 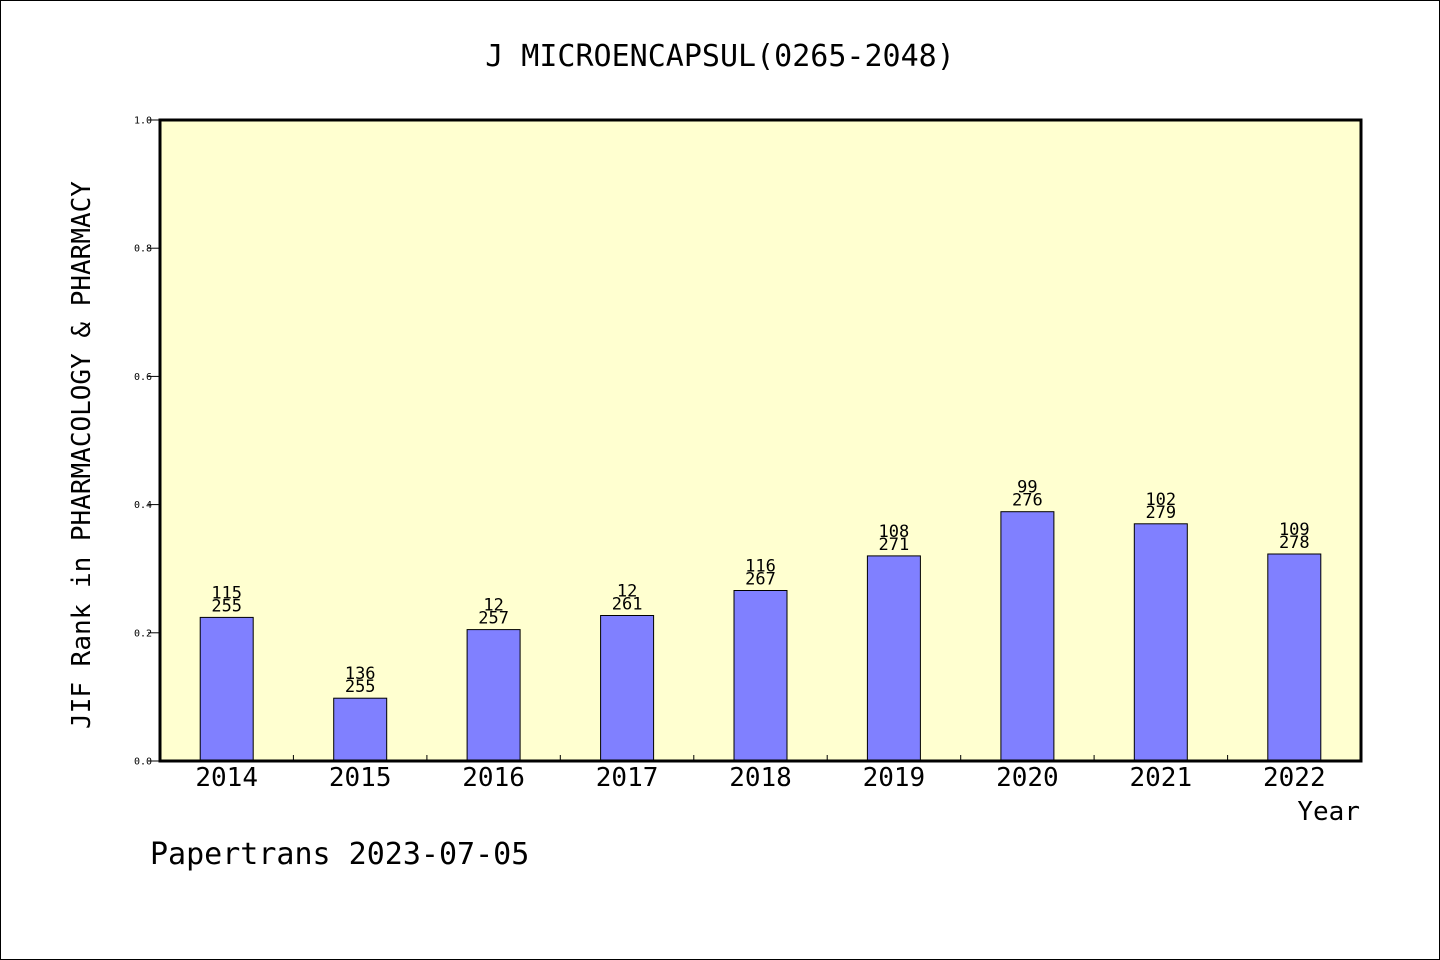 What do you see at coordinates (1160, 642) in the screenshot?
I see `bar-2021` at bounding box center [1160, 642].